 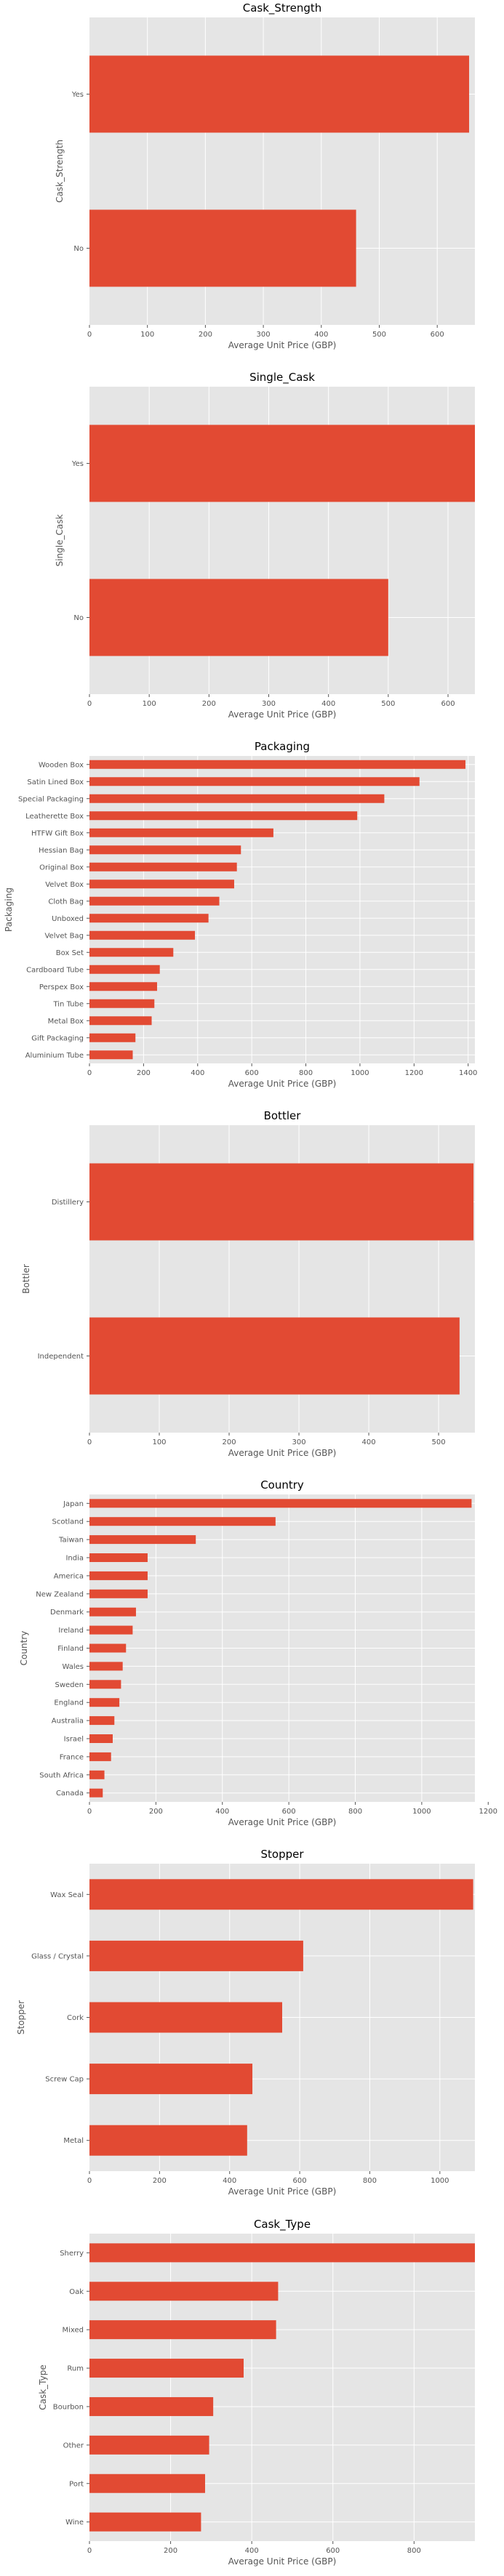 What do you see at coordinates (97, 1774) in the screenshot?
I see `bar-south-africa` at bounding box center [97, 1774].